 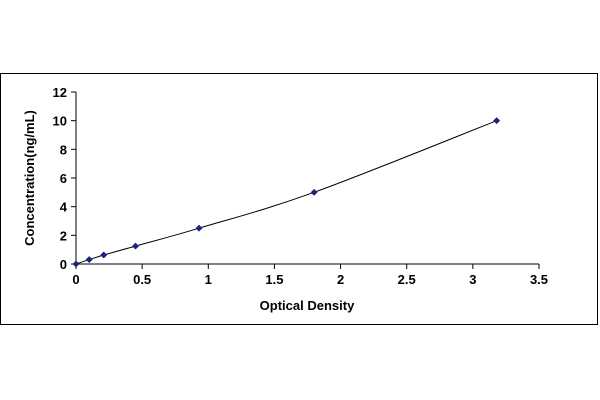 I want to click on x-tick-label: 1.5, so click(x=274, y=279).